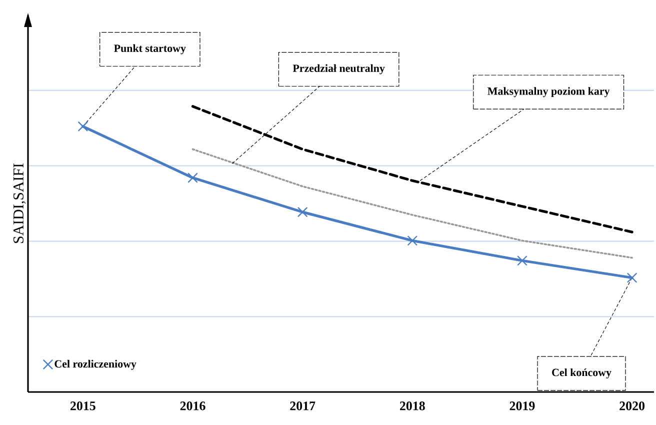 This screenshot has width=656, height=425. What do you see at coordinates (193, 406) in the screenshot?
I see `x-tick-label: 2016` at bounding box center [193, 406].